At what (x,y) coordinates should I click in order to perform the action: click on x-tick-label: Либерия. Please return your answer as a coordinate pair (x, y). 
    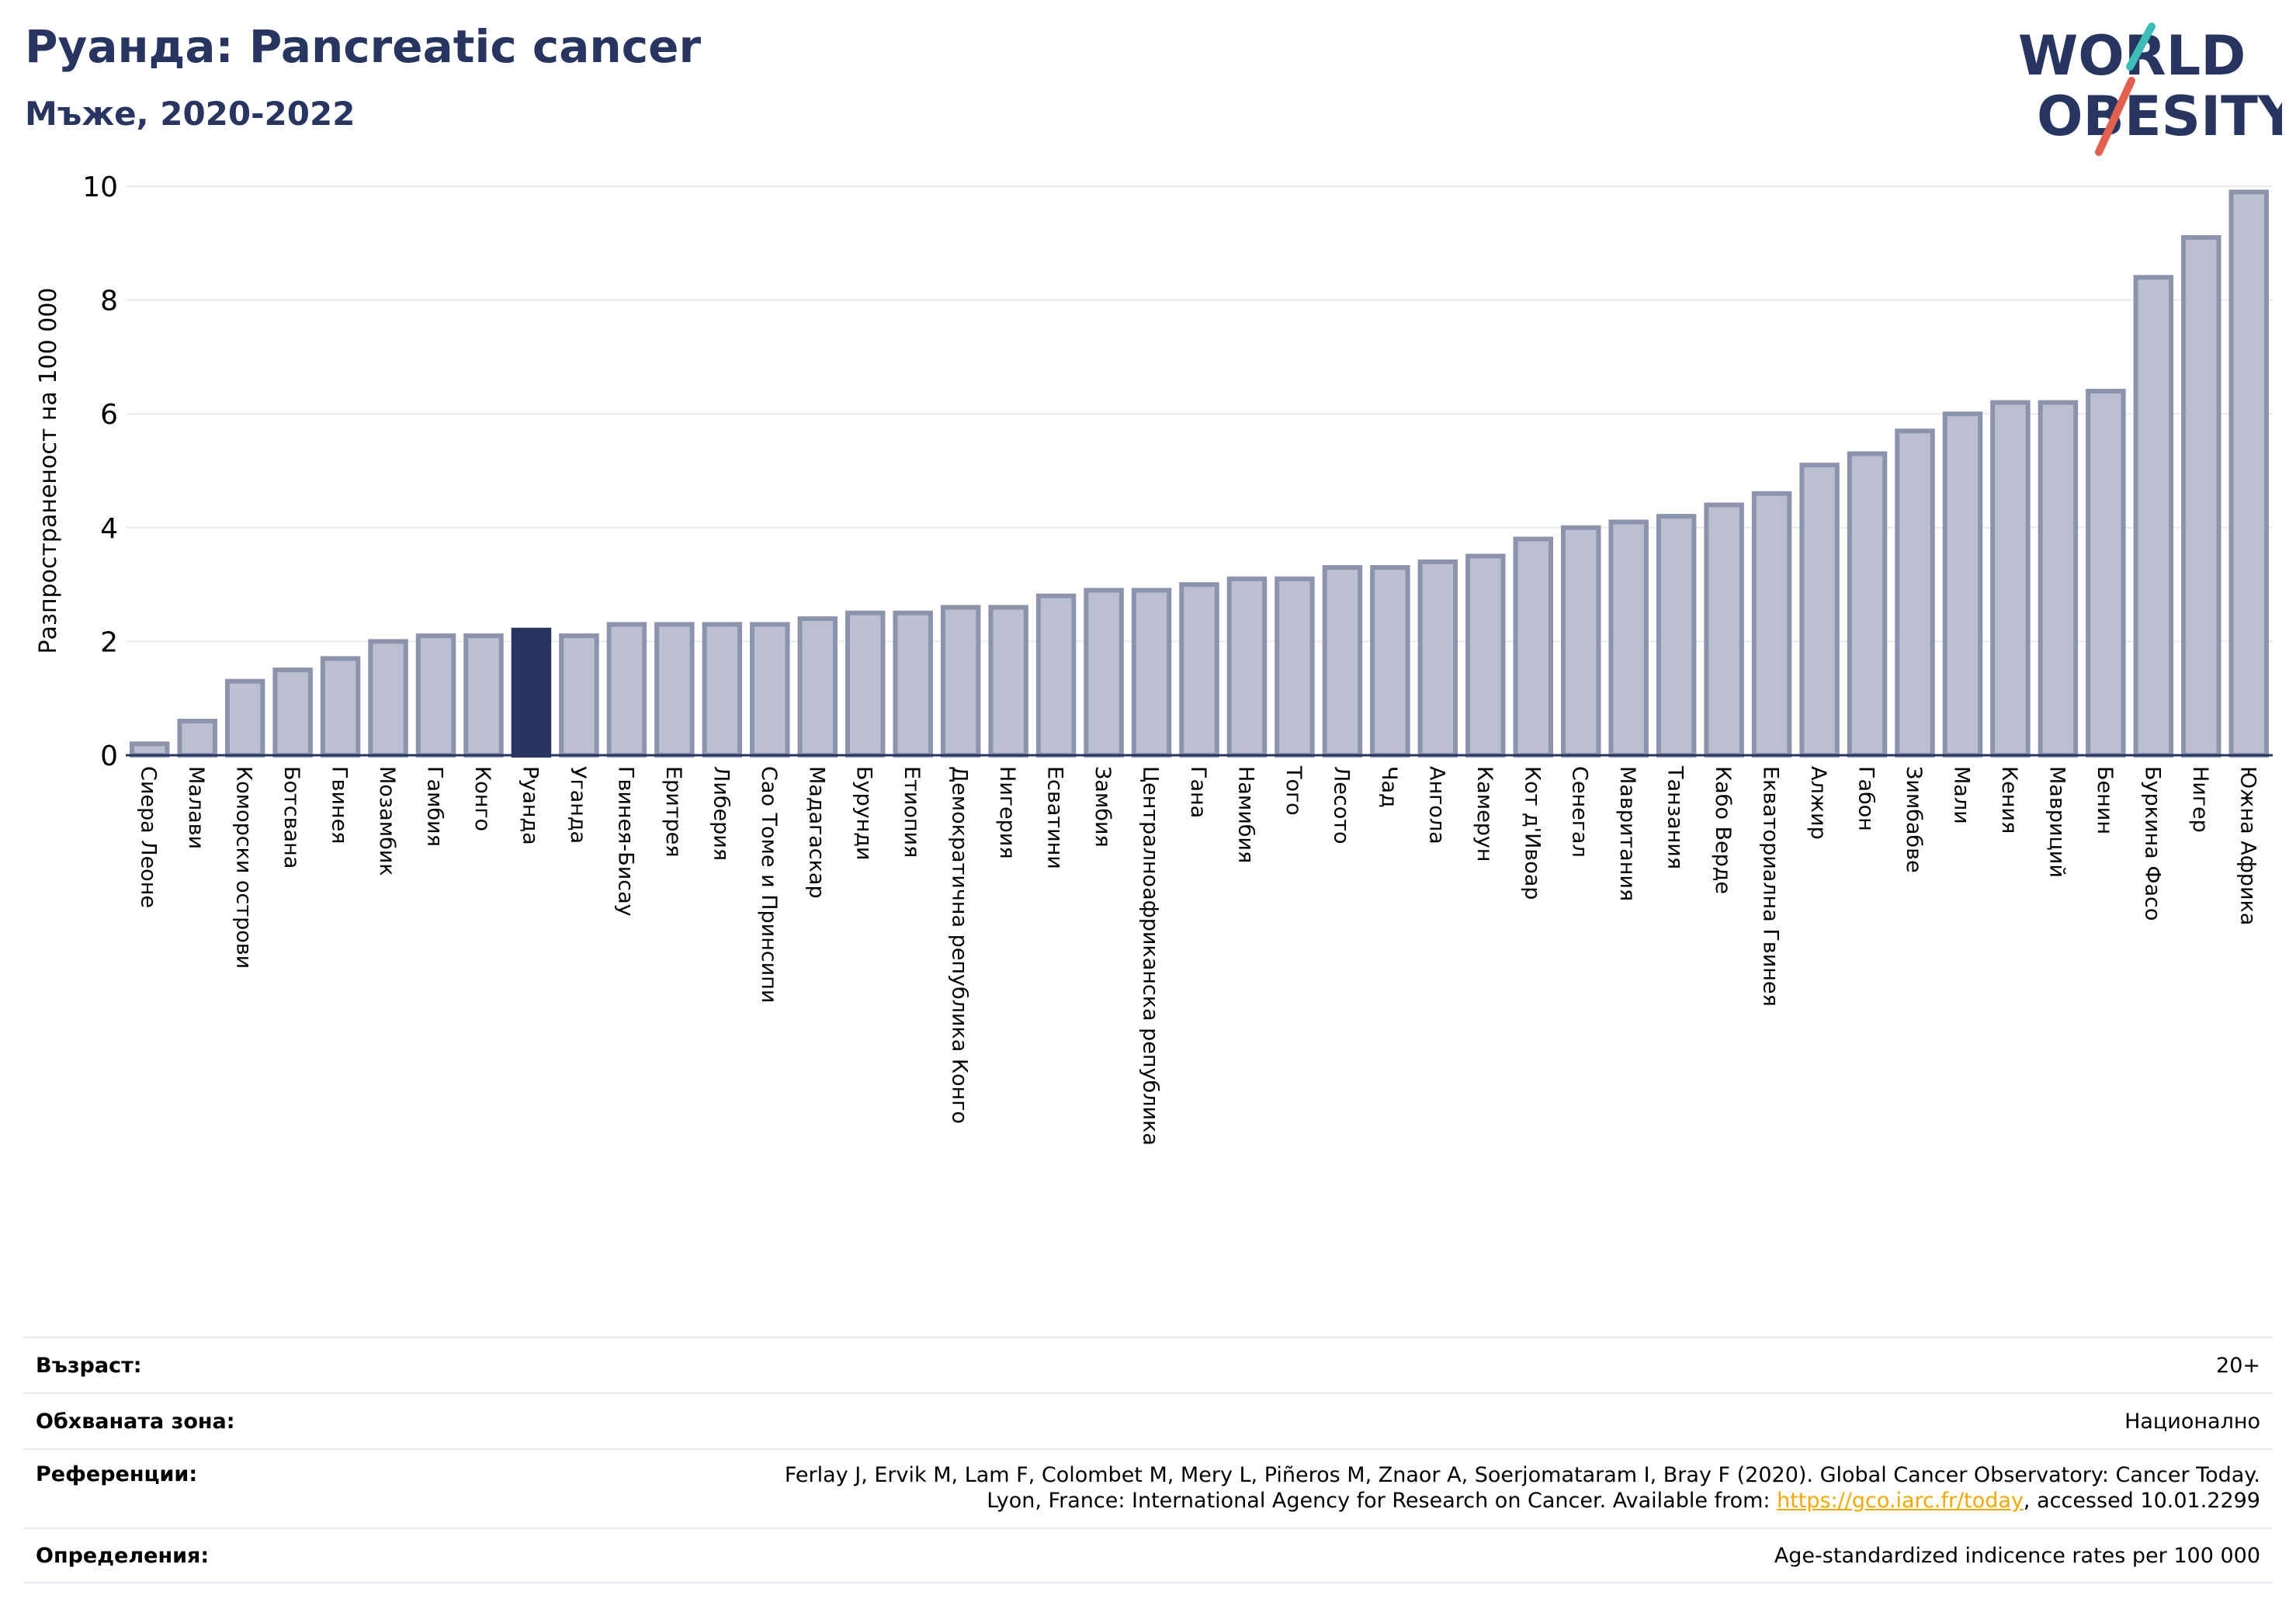
    Looking at the image, I should click on (721, 813).